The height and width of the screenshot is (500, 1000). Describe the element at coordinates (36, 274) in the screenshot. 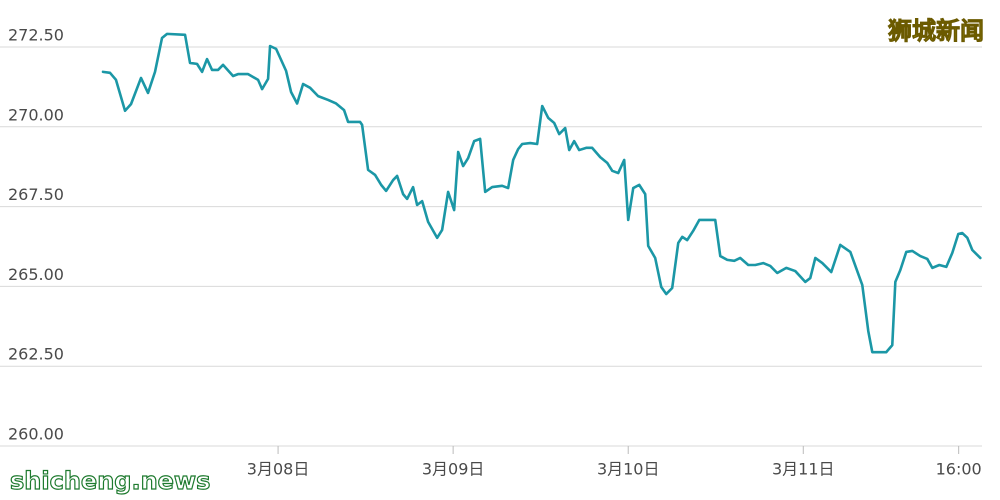

I see `y-tick-label: 265.00` at that location.